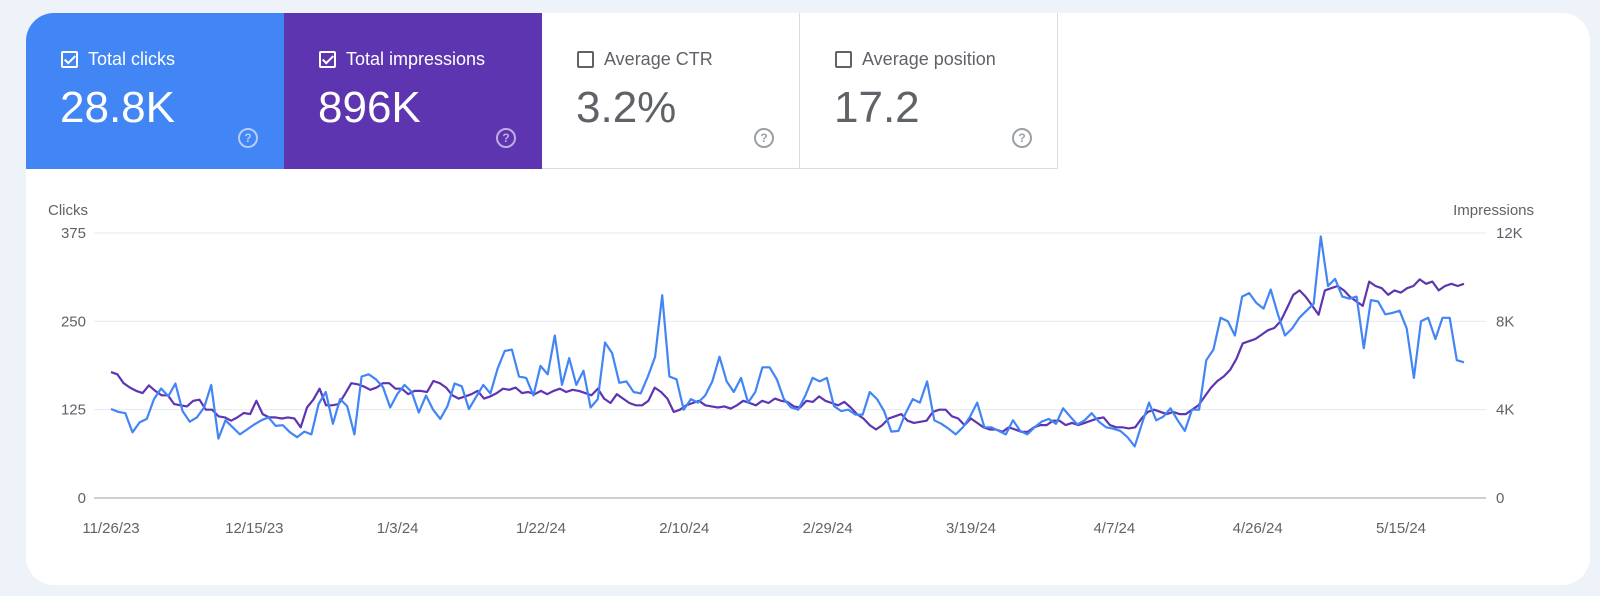 The width and height of the screenshot is (1600, 596). What do you see at coordinates (1493, 210) in the screenshot?
I see `y-axis-title-right: Impressions` at bounding box center [1493, 210].